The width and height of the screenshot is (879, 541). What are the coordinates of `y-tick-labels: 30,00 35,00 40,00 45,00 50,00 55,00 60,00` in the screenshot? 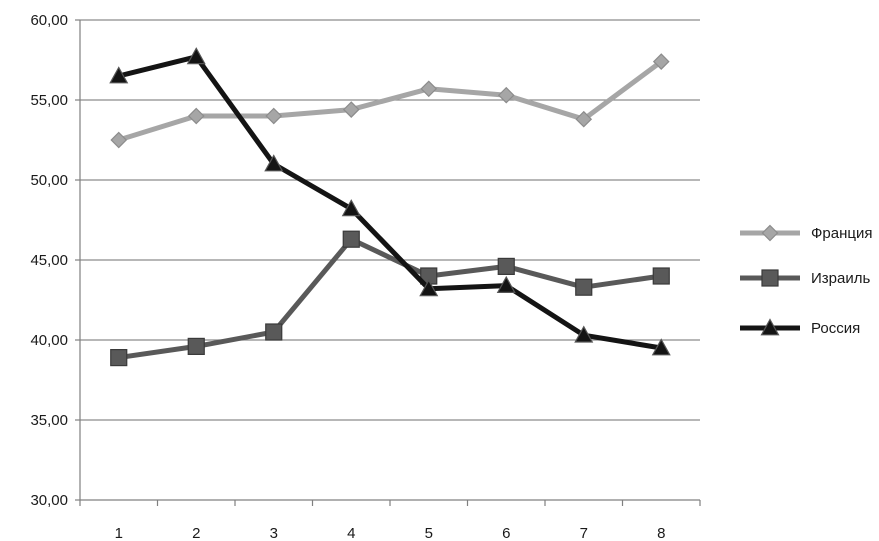 It's located at (49, 260).